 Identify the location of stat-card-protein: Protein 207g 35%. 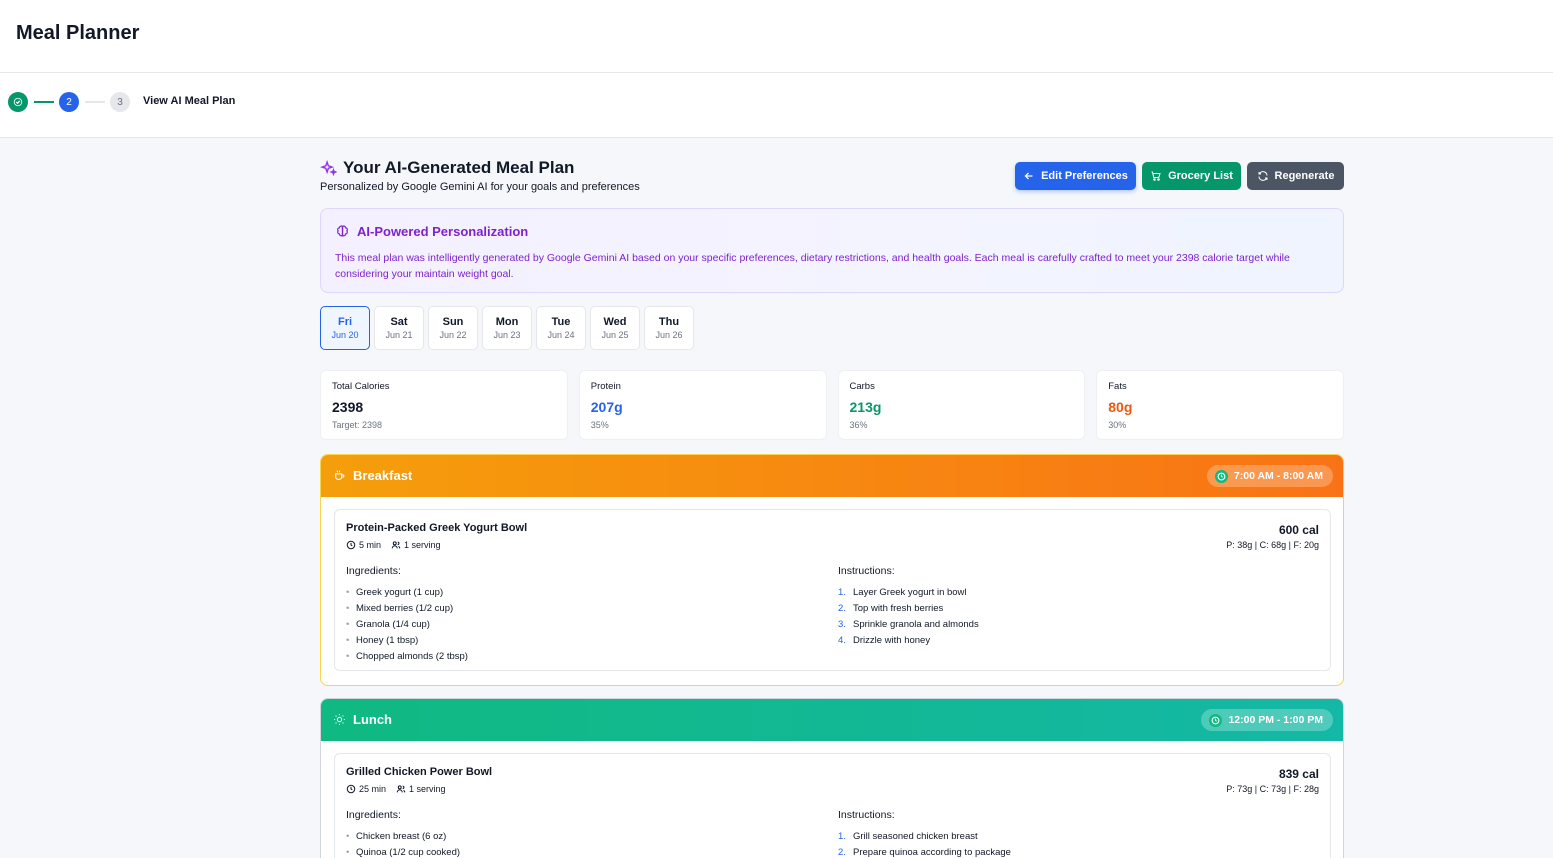
(702, 405).